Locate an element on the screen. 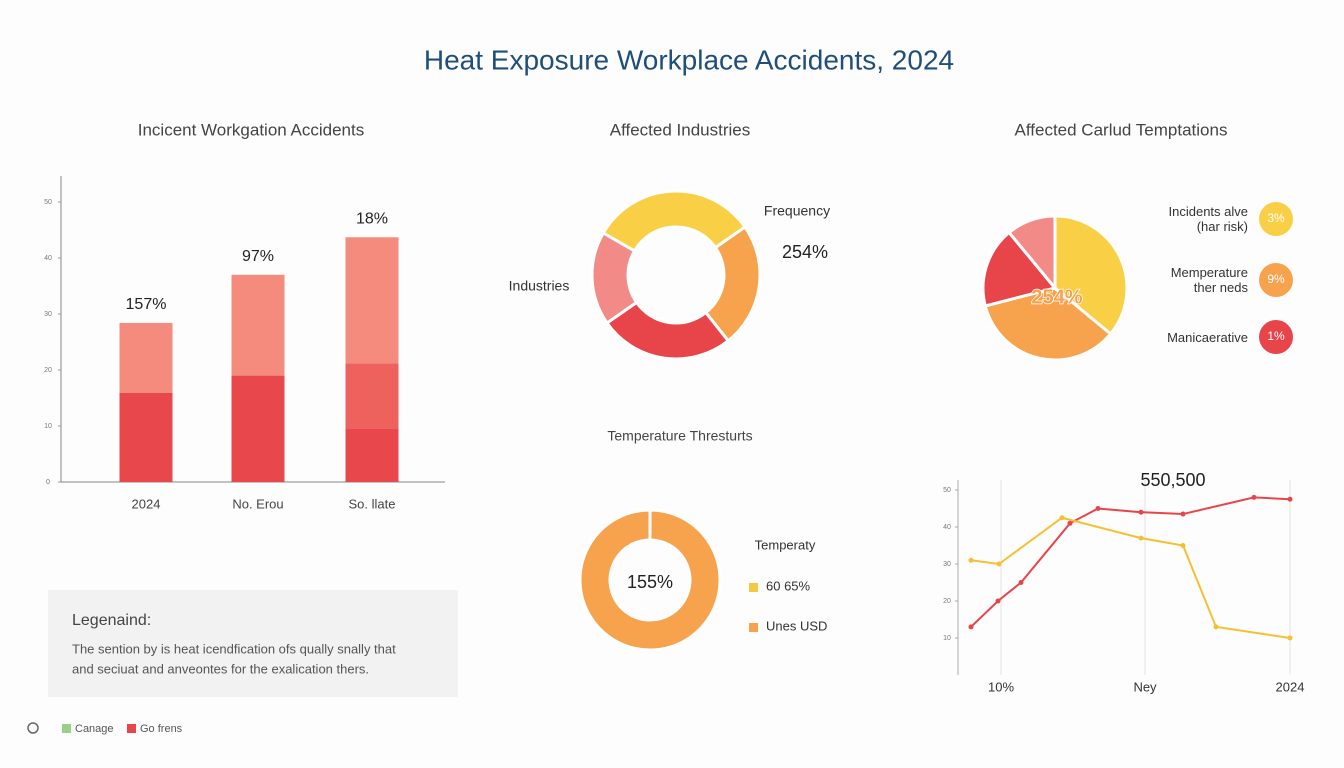  legend-label: Incidents alve (har risk) is located at coordinates (1208, 219).